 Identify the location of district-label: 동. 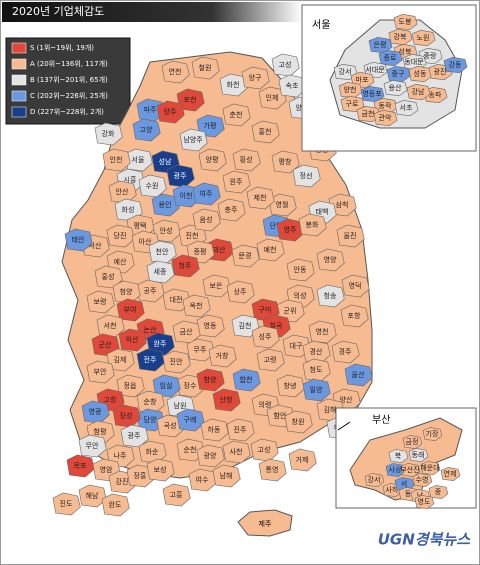
(408, 494).